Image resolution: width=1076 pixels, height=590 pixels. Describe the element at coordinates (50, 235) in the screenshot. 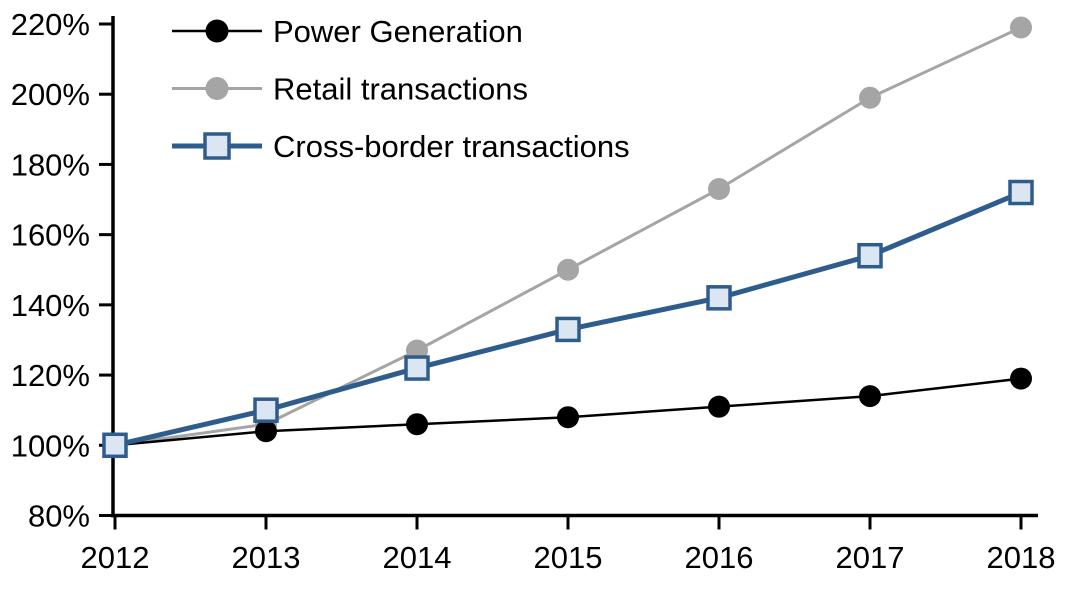

I see `y-tick-label: 160%` at that location.